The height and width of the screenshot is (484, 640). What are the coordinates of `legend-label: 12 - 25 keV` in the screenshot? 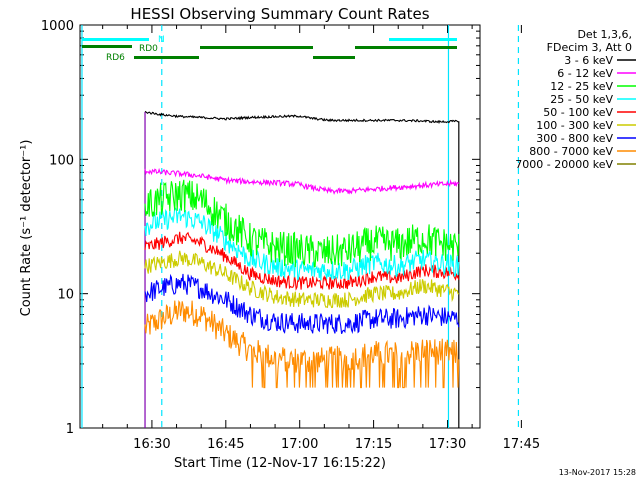 It's located at (581, 86).